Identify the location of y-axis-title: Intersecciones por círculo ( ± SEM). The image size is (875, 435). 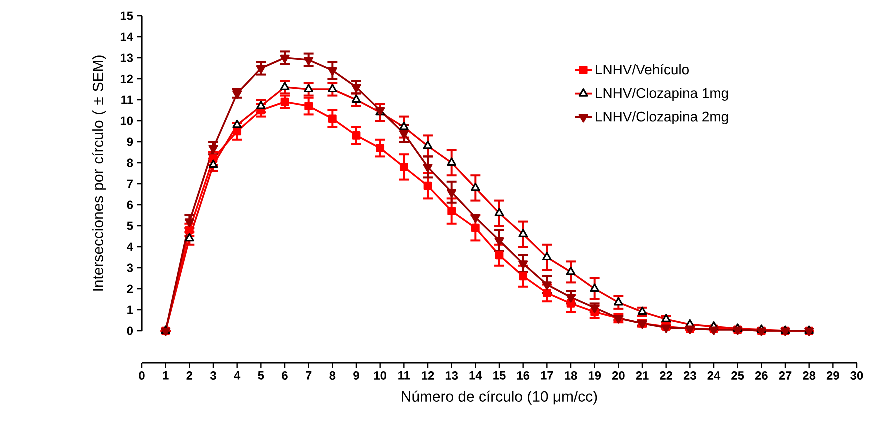
(99, 173).